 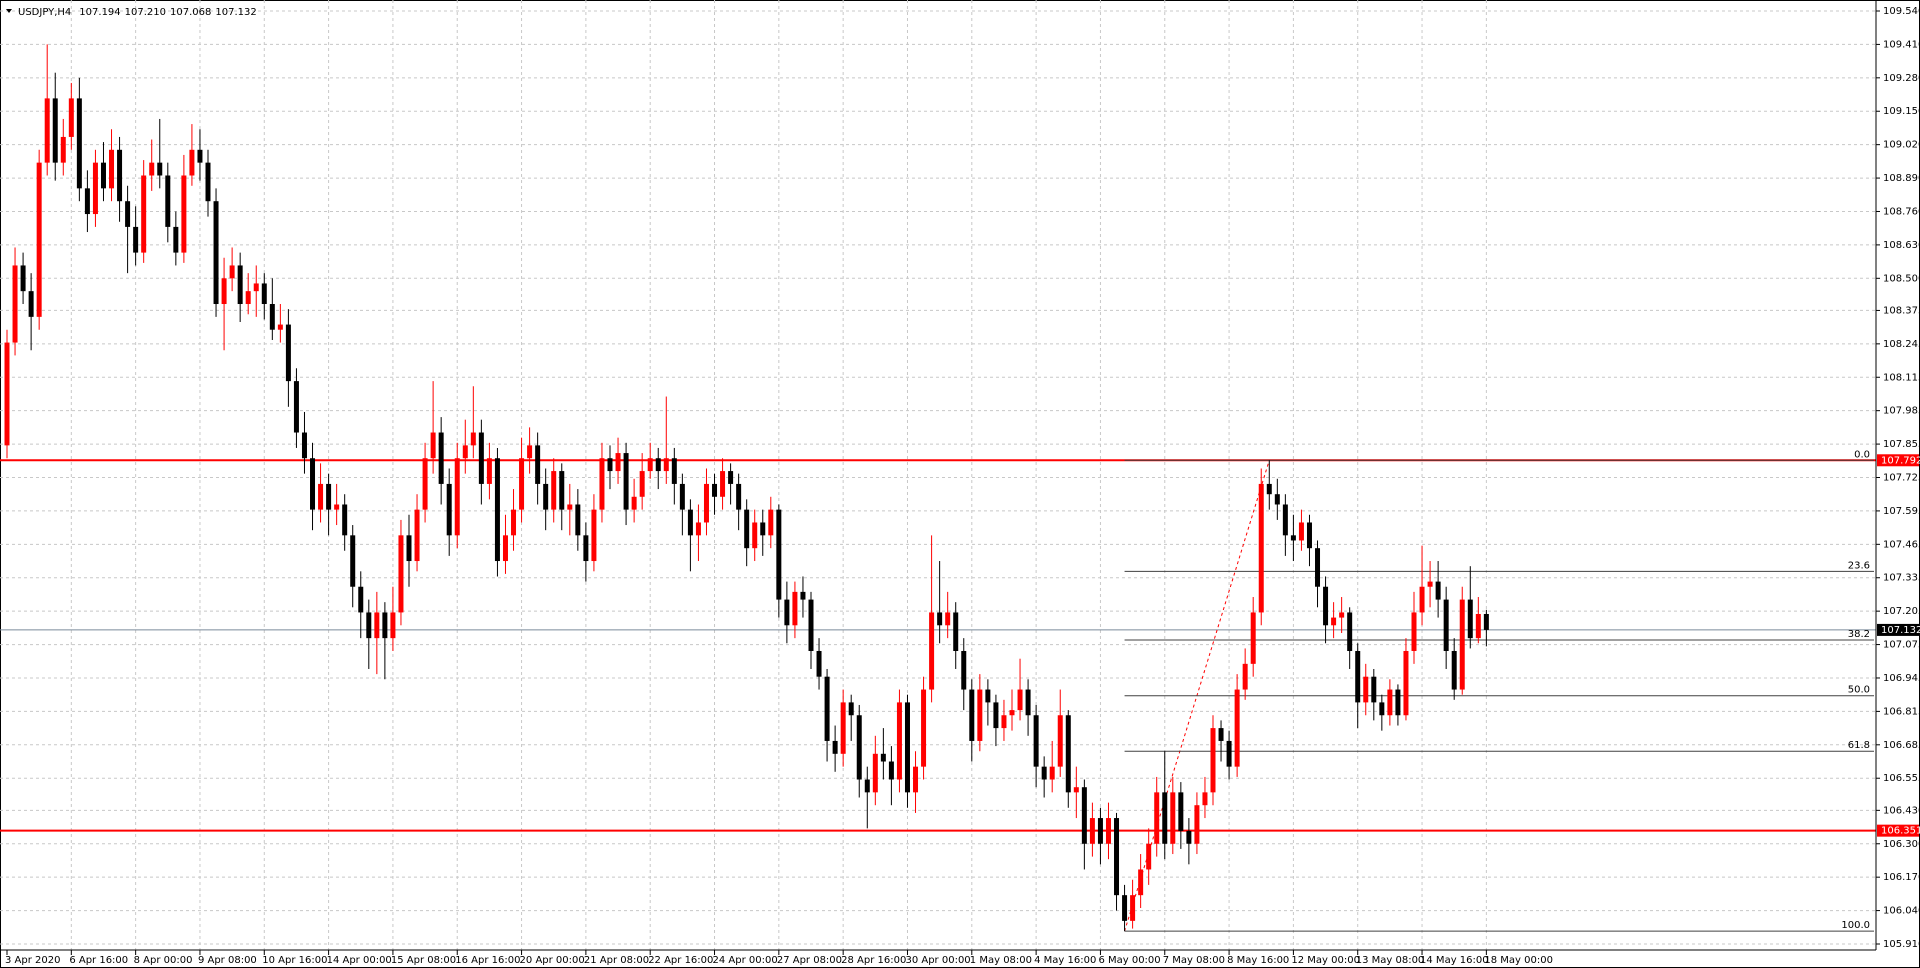 What do you see at coordinates (1901, 944) in the screenshot?
I see `y-tick-label: 105.910` at bounding box center [1901, 944].